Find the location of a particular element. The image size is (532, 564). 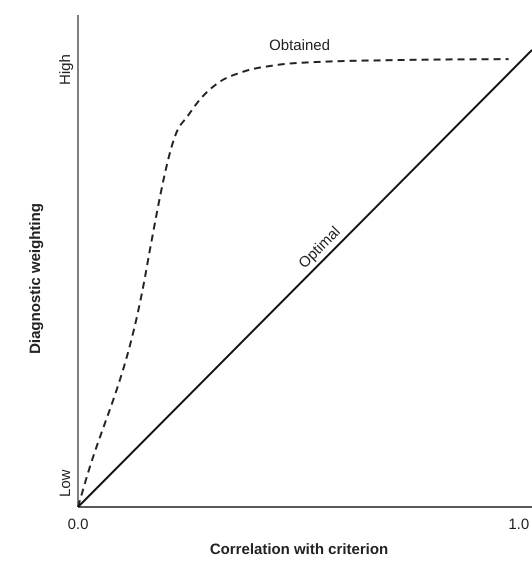

text: High is located at coordinates (65, 69).